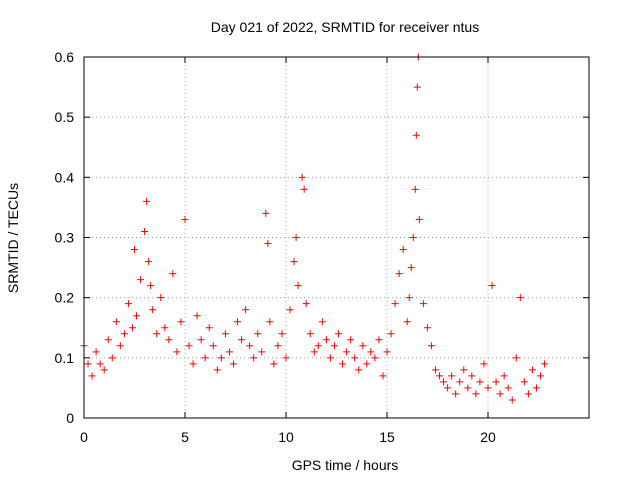  I want to click on x-axis-label: GPS time / hours, so click(345, 465).